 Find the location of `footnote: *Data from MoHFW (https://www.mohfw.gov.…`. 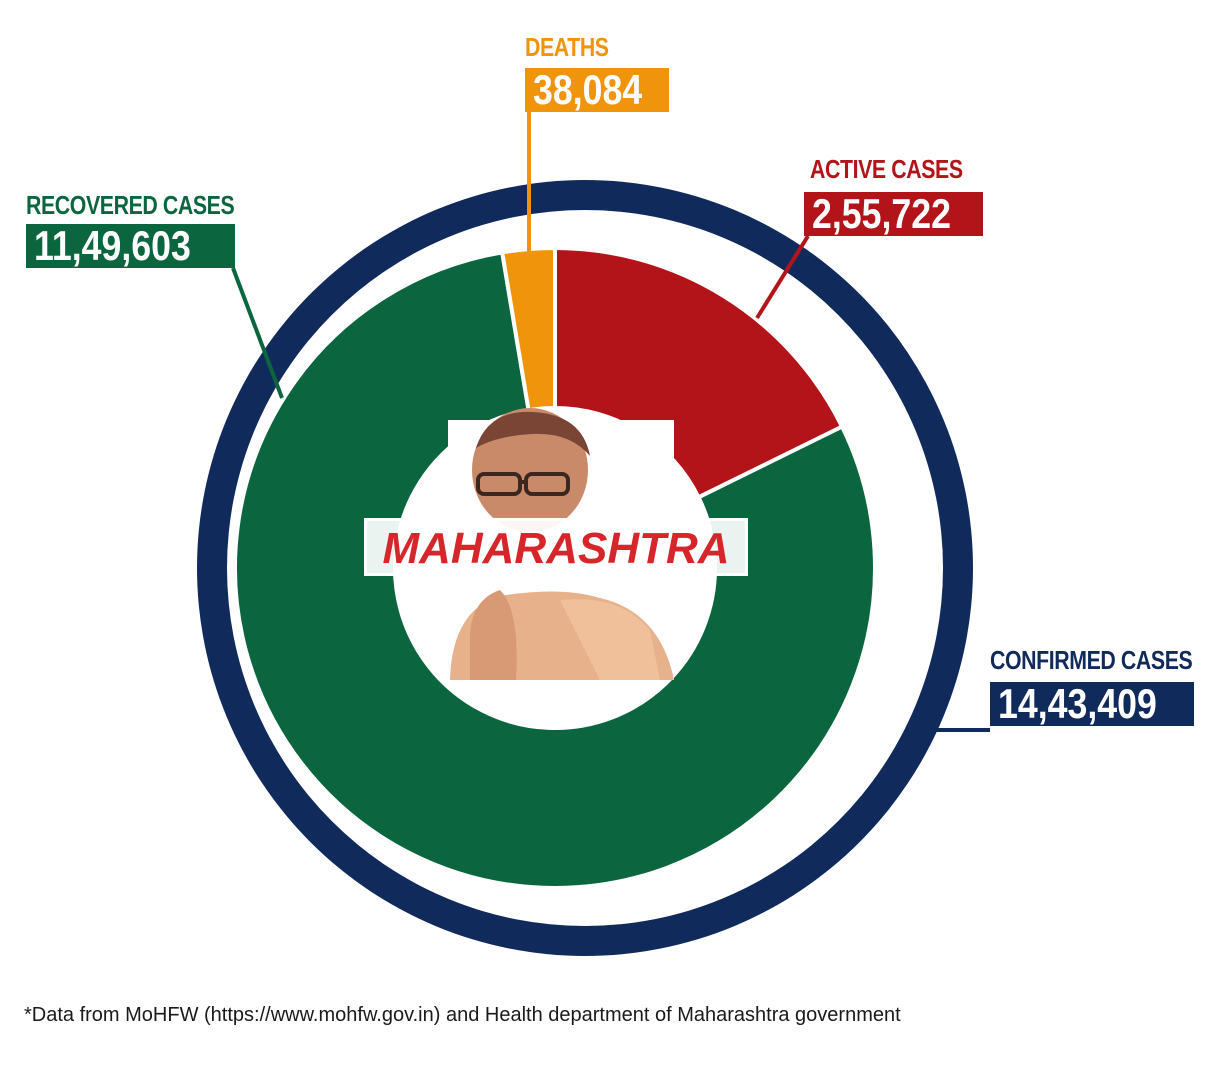

footnote: *Data from MoHFW (https://www.mohfw.gov.… is located at coordinates (462, 1015).